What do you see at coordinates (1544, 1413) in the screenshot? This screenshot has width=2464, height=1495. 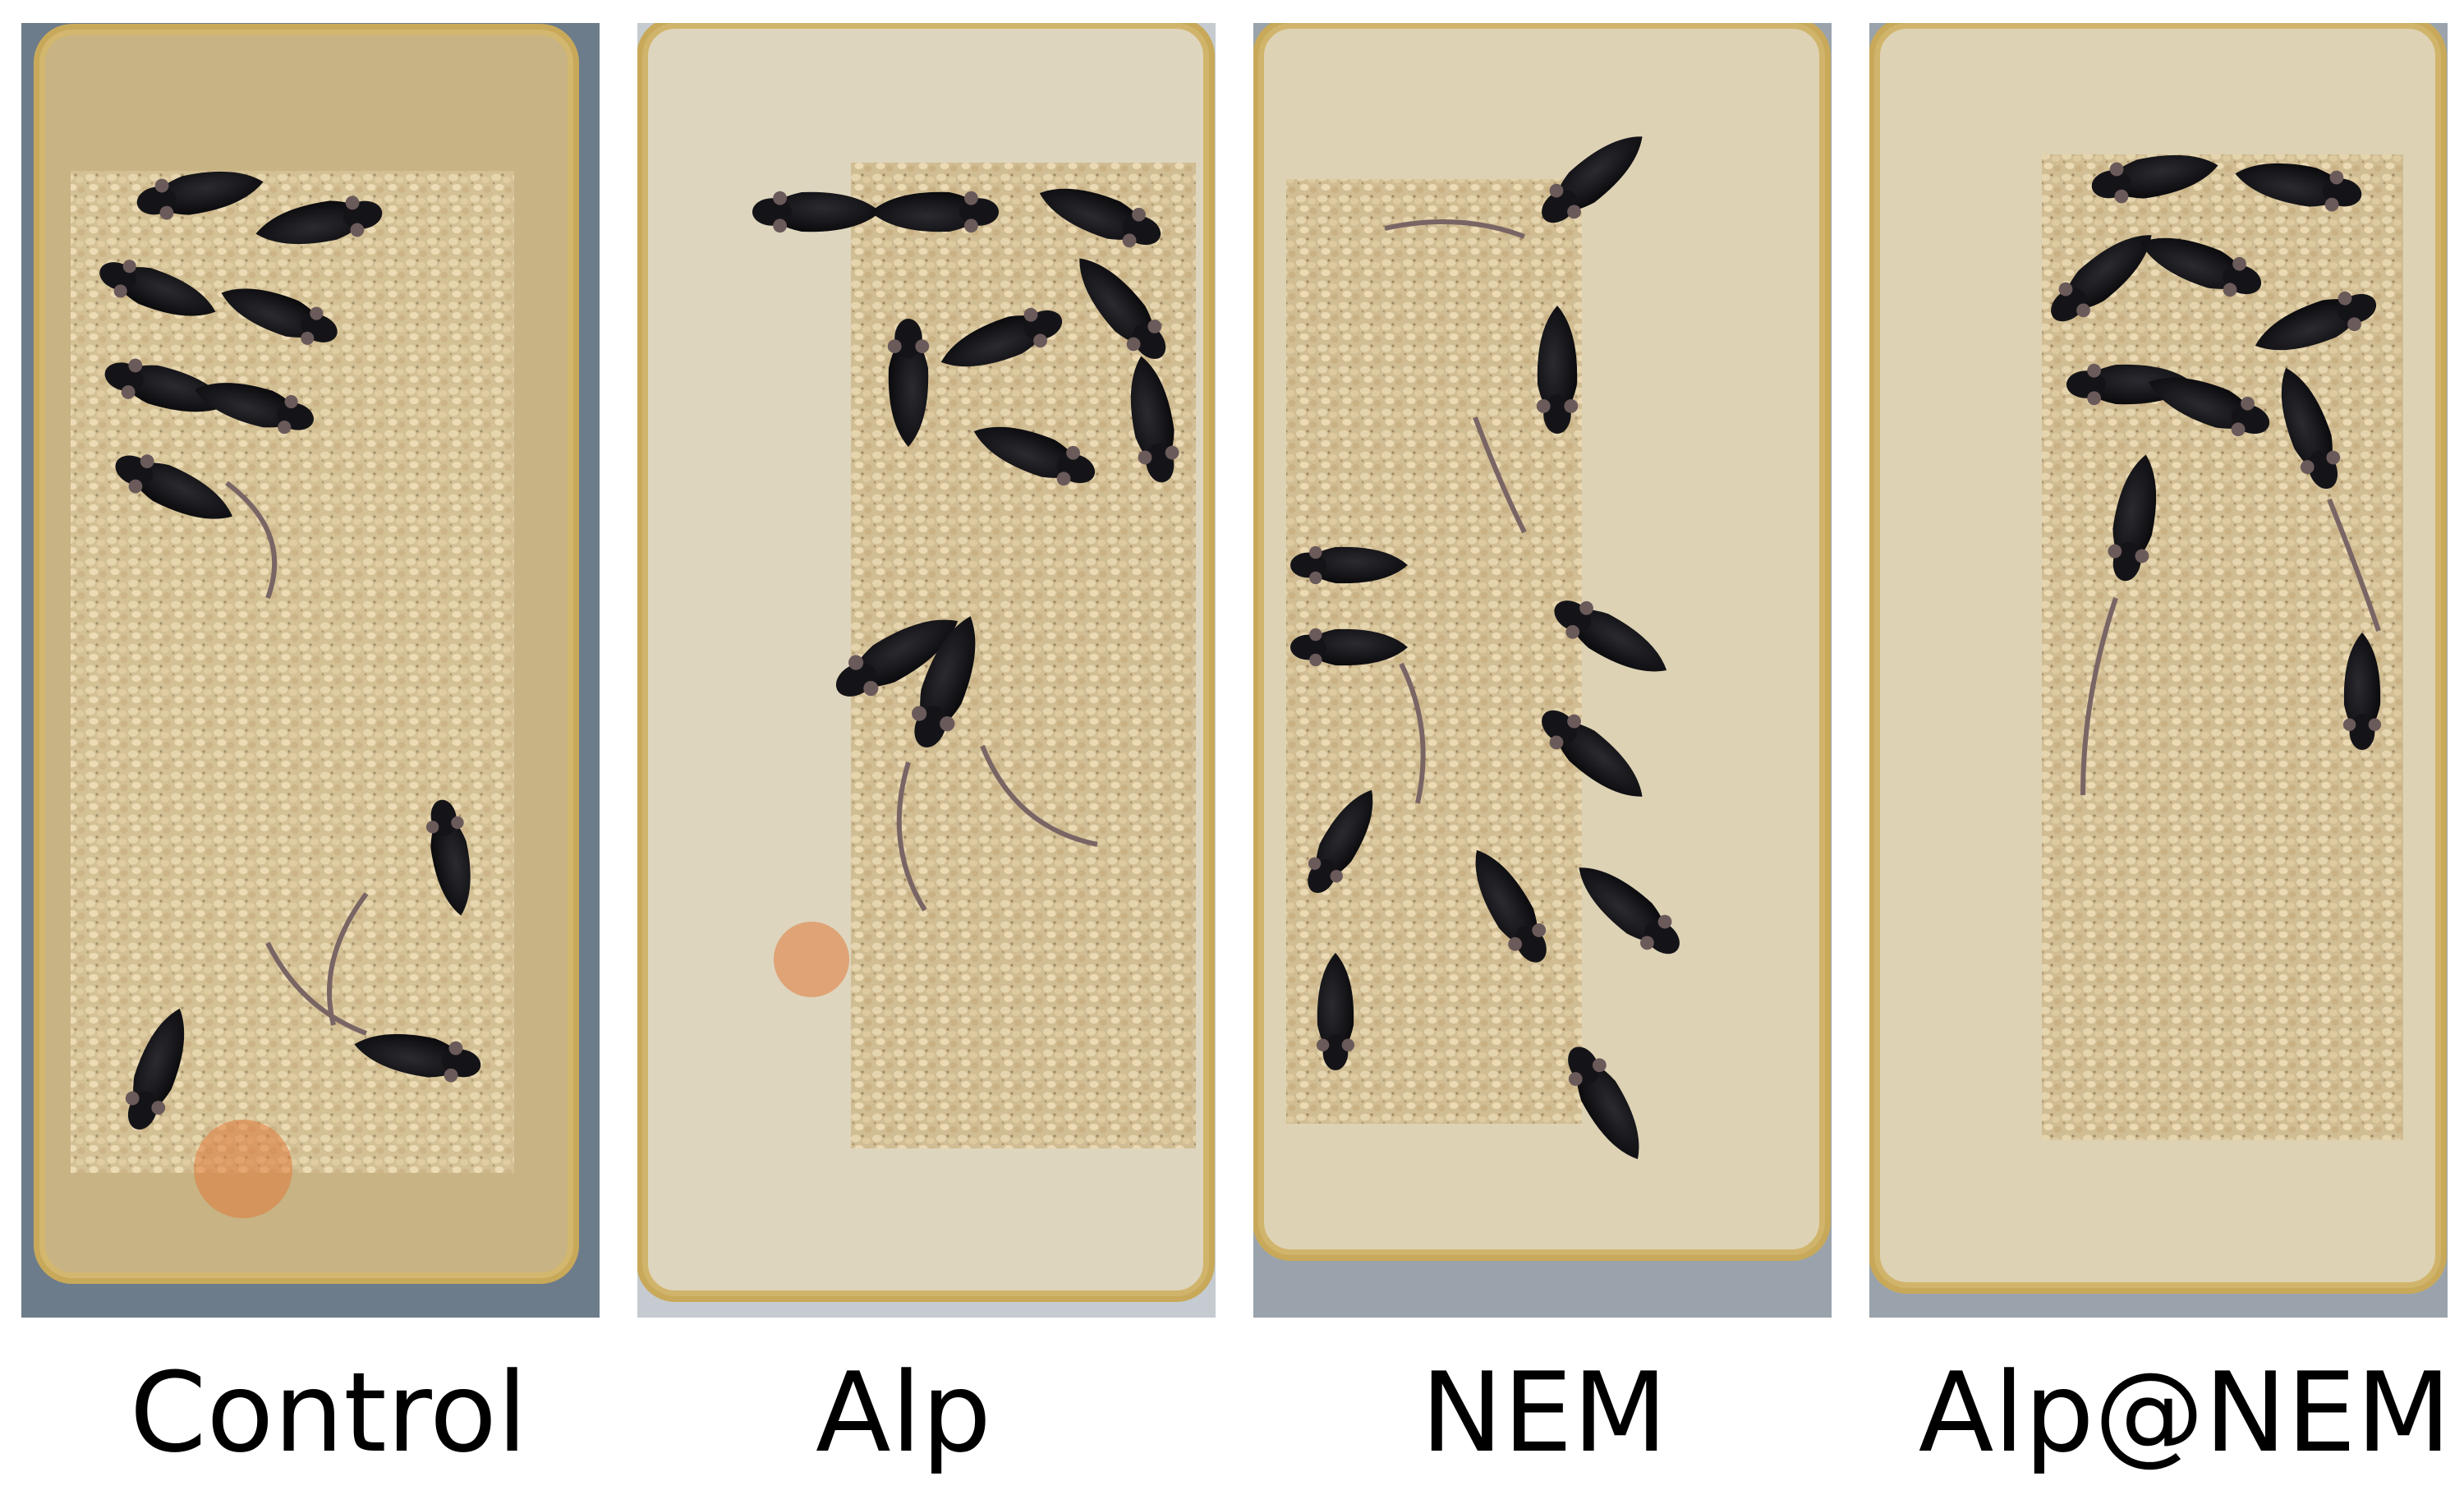 I see `panel-label-nem: NEM` at bounding box center [1544, 1413].